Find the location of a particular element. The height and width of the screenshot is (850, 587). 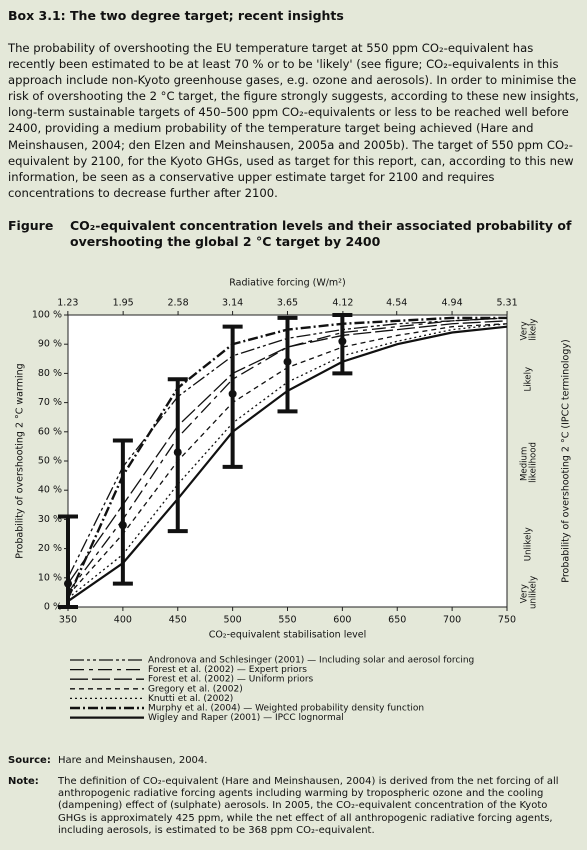

y-tick-label: 60 % is located at coordinates (50, 431).